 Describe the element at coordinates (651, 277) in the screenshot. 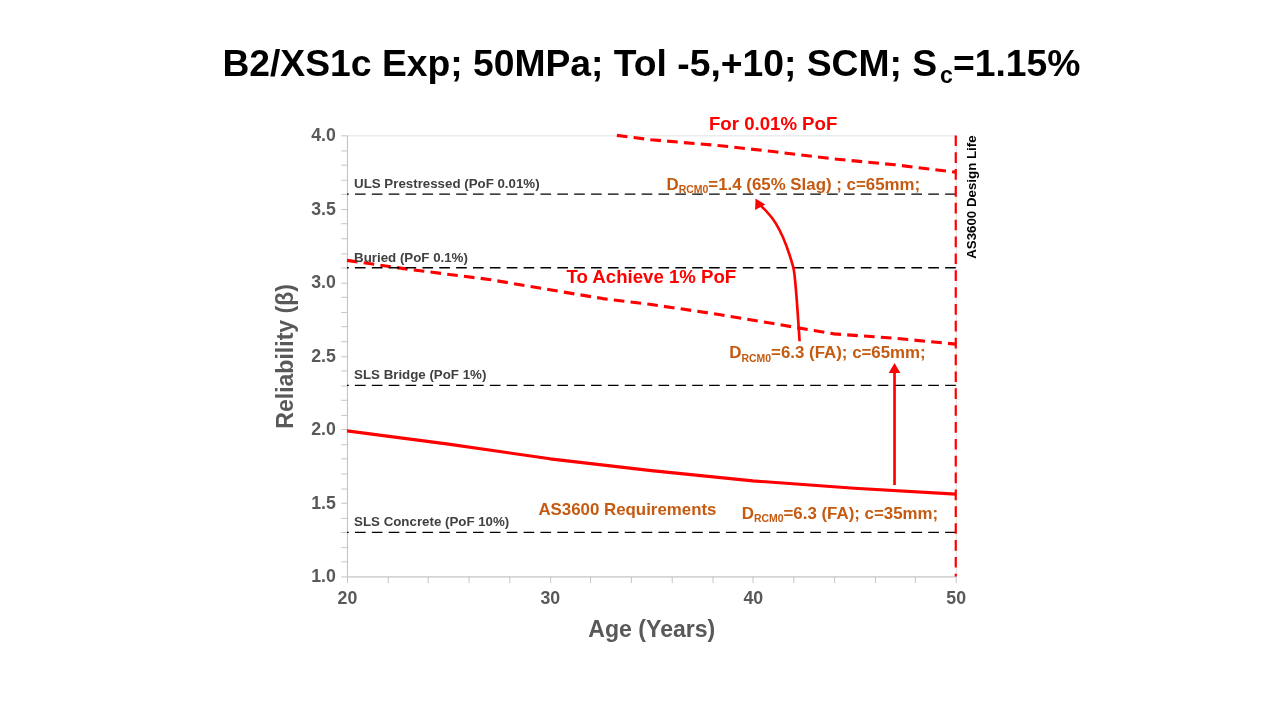

I see `series-label: To Achieve 1% PoF` at that location.